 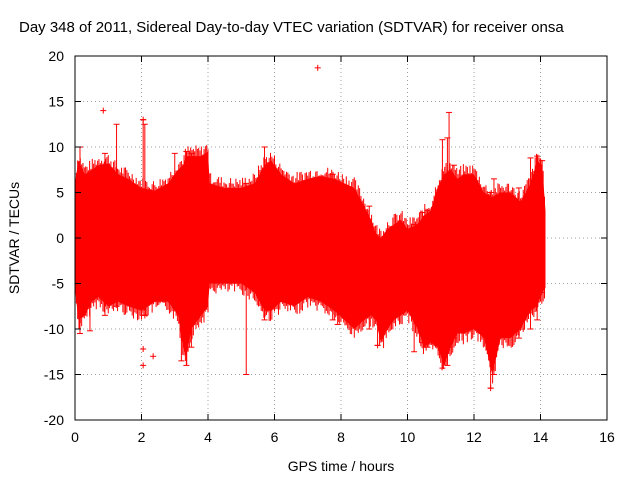 What do you see at coordinates (474, 437) in the screenshot?
I see `x-tick-label: 12` at bounding box center [474, 437].